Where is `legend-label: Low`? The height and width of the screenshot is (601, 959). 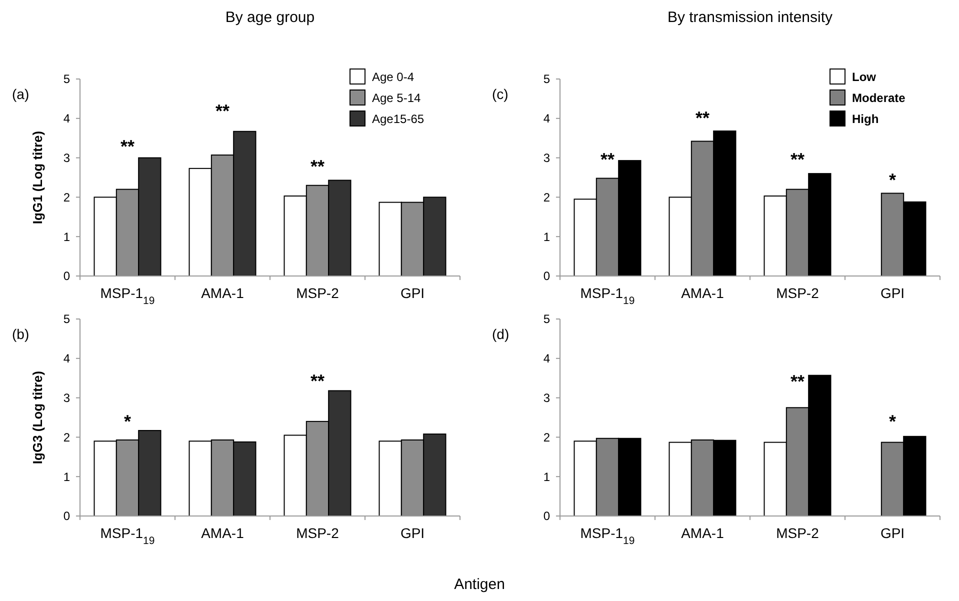 legend-label: Low is located at coordinates (864, 77).